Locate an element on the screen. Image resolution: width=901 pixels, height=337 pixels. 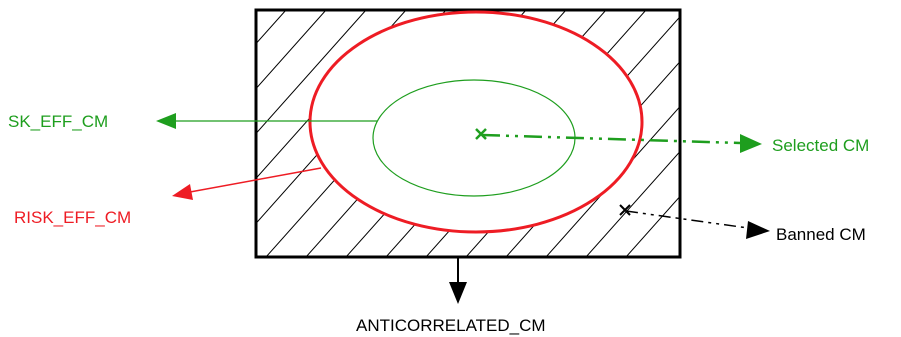
selected-cm-label: Selected CM is located at coordinates (820, 145).